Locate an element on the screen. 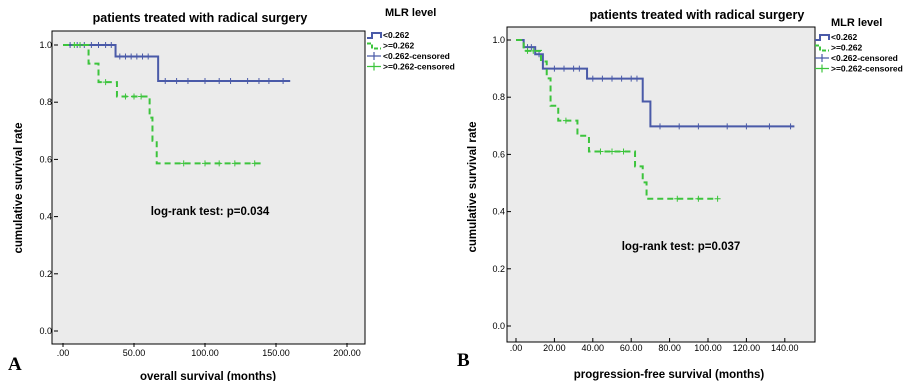 The height and width of the screenshot is (381, 914). x-axis-label: overall survival (months) is located at coordinates (208, 376).